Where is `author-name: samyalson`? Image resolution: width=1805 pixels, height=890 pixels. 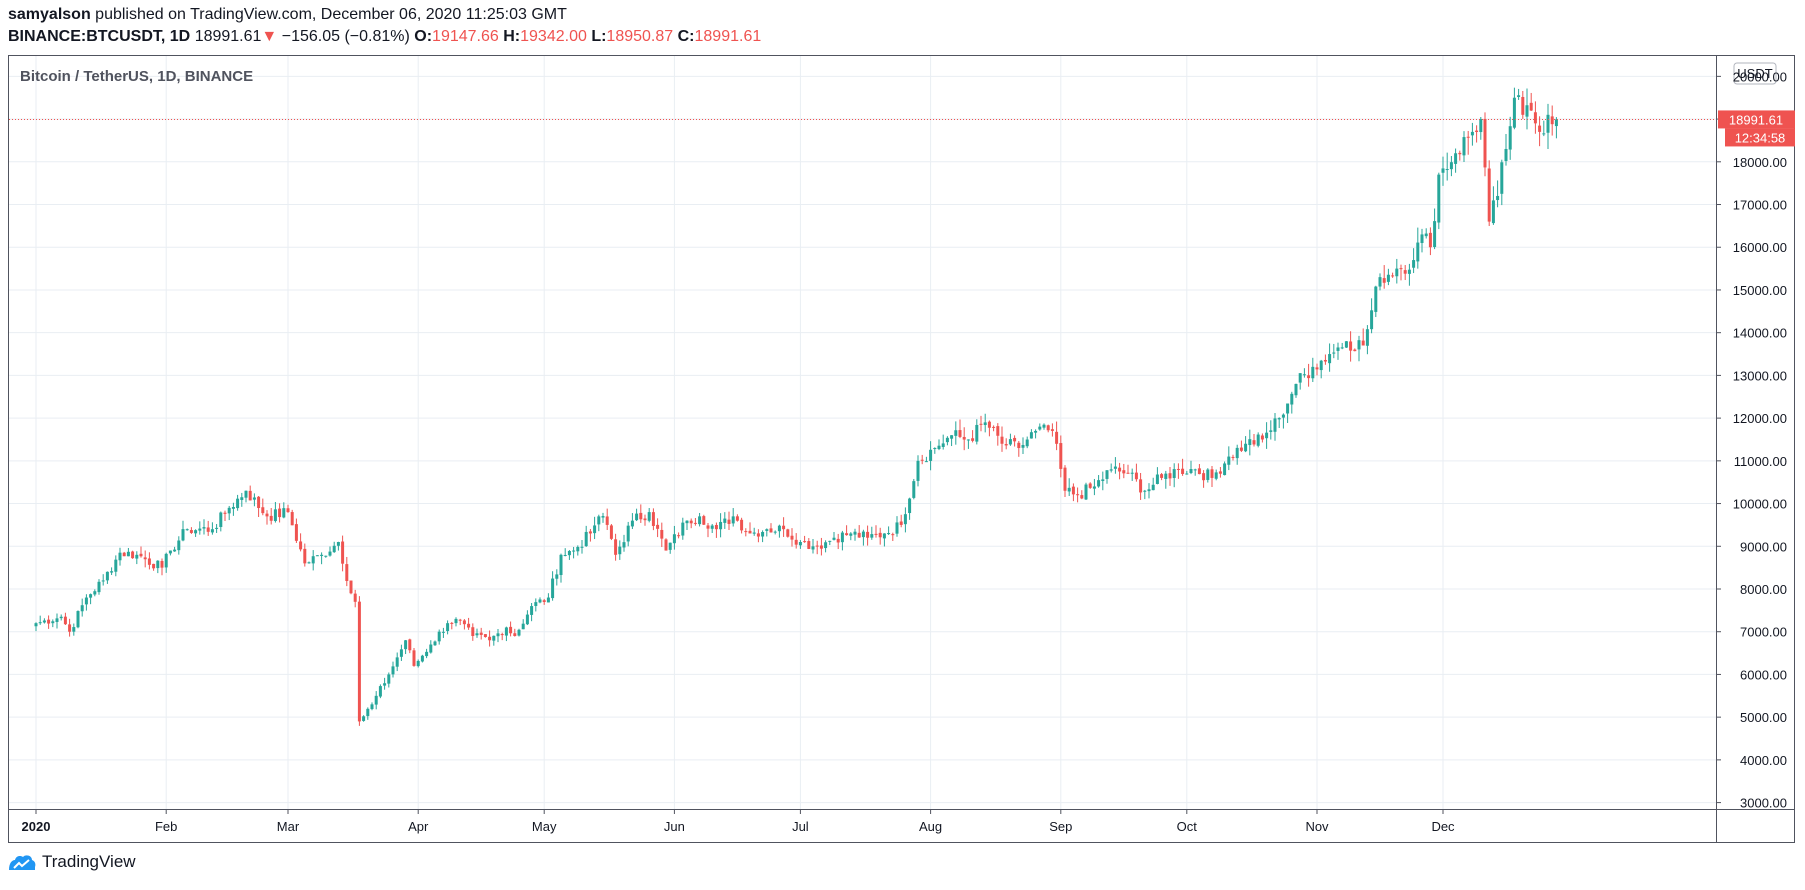 author-name: samyalson is located at coordinates (49, 14).